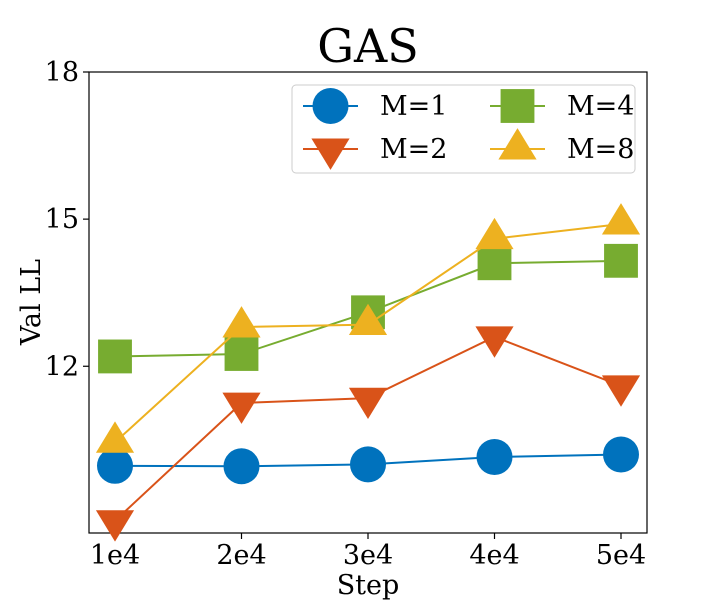 The width and height of the screenshot is (719, 600). What do you see at coordinates (62, 219) in the screenshot?
I see `y-tick-label: 15` at bounding box center [62, 219].